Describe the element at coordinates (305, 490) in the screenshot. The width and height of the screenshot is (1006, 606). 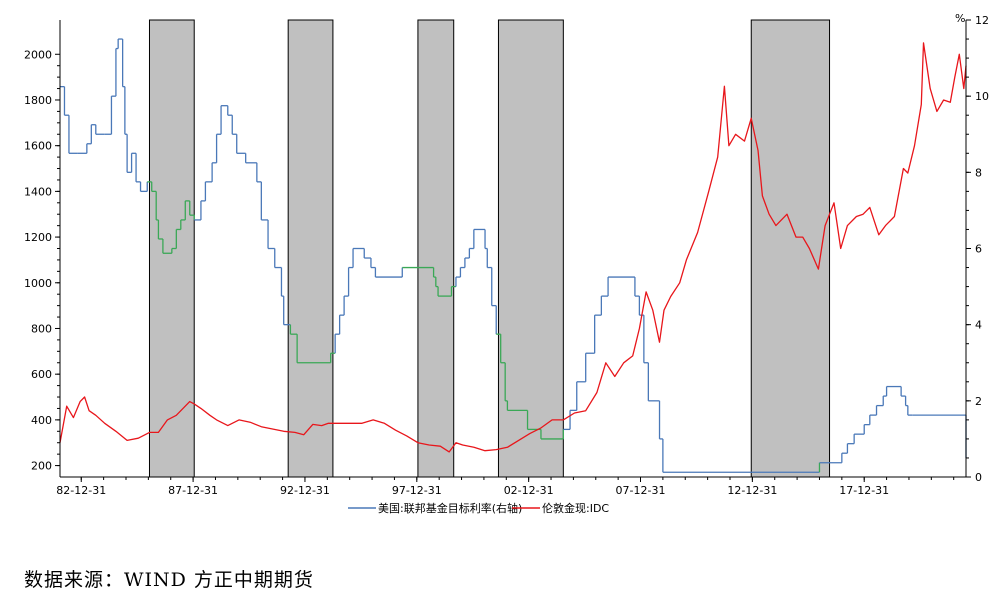
I see `x-tick-label: 92-12-31` at that location.